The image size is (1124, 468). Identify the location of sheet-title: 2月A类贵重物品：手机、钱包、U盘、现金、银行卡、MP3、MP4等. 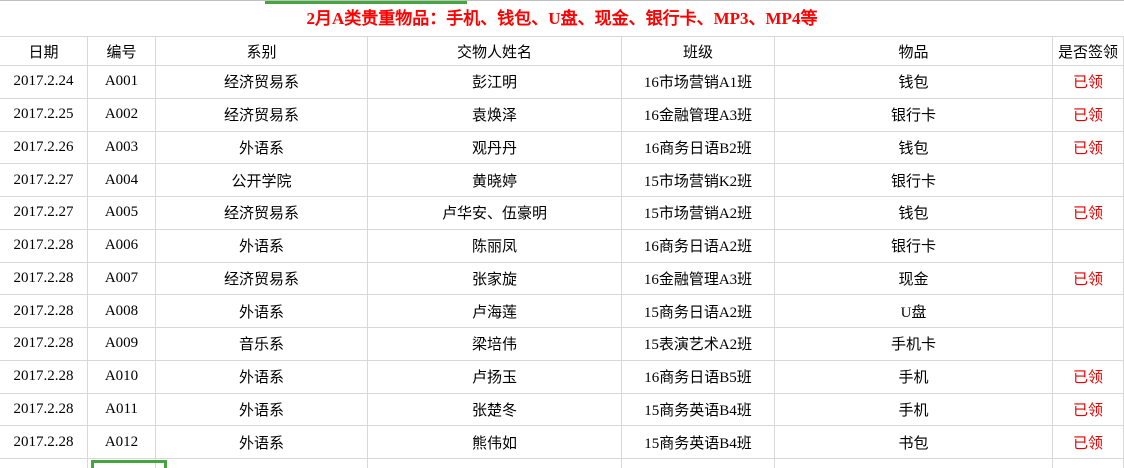
(562, 19).